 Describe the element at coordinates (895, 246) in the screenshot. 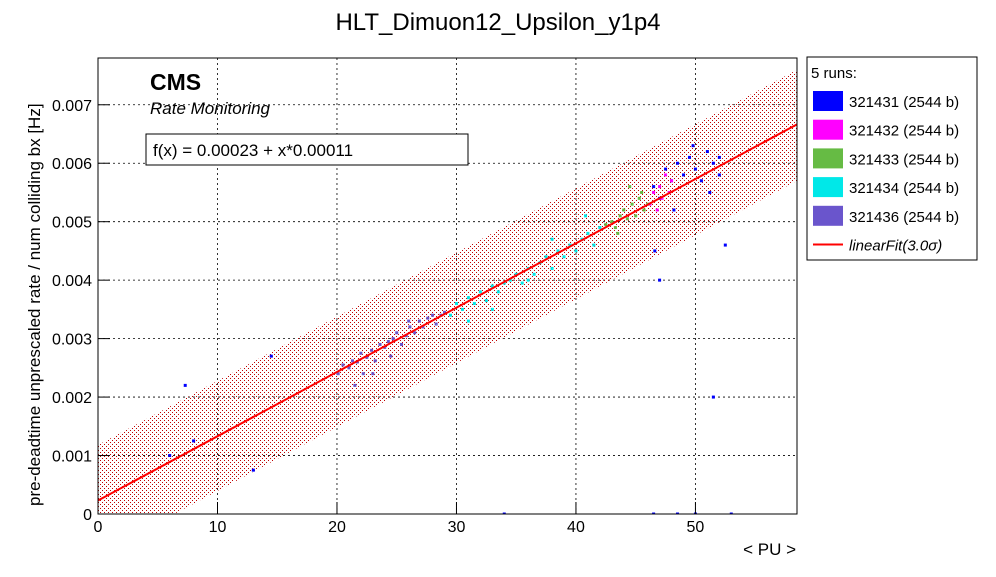

I see `legend-label: linearFit(3.0σ)` at that location.